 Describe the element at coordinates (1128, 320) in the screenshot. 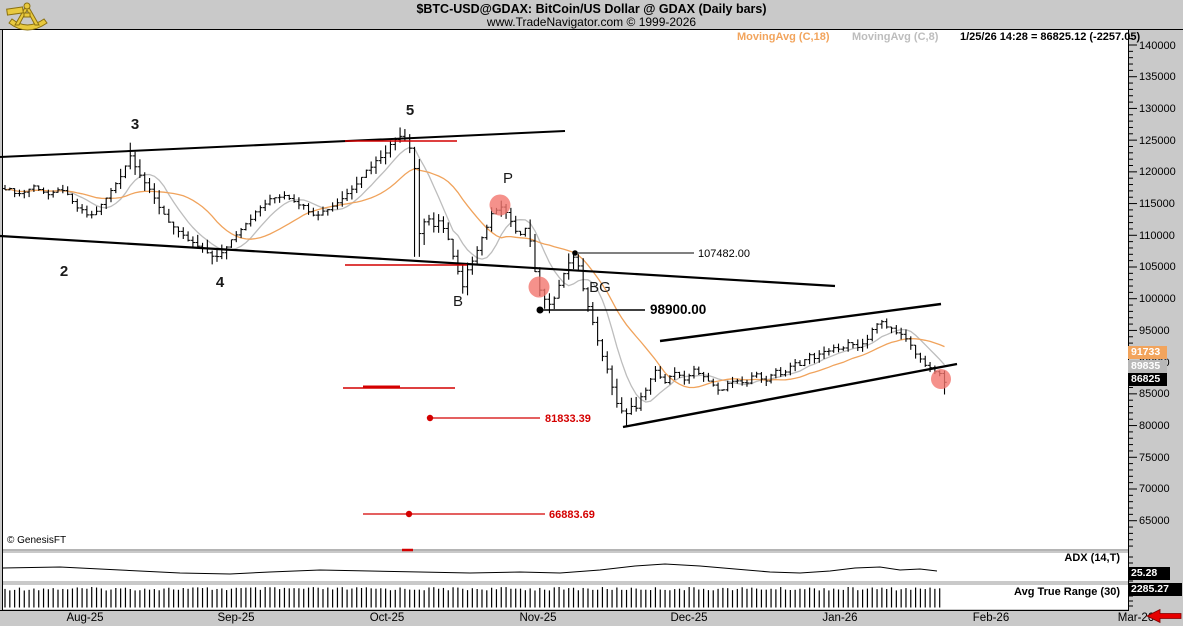

I see `chart-right-border` at that location.